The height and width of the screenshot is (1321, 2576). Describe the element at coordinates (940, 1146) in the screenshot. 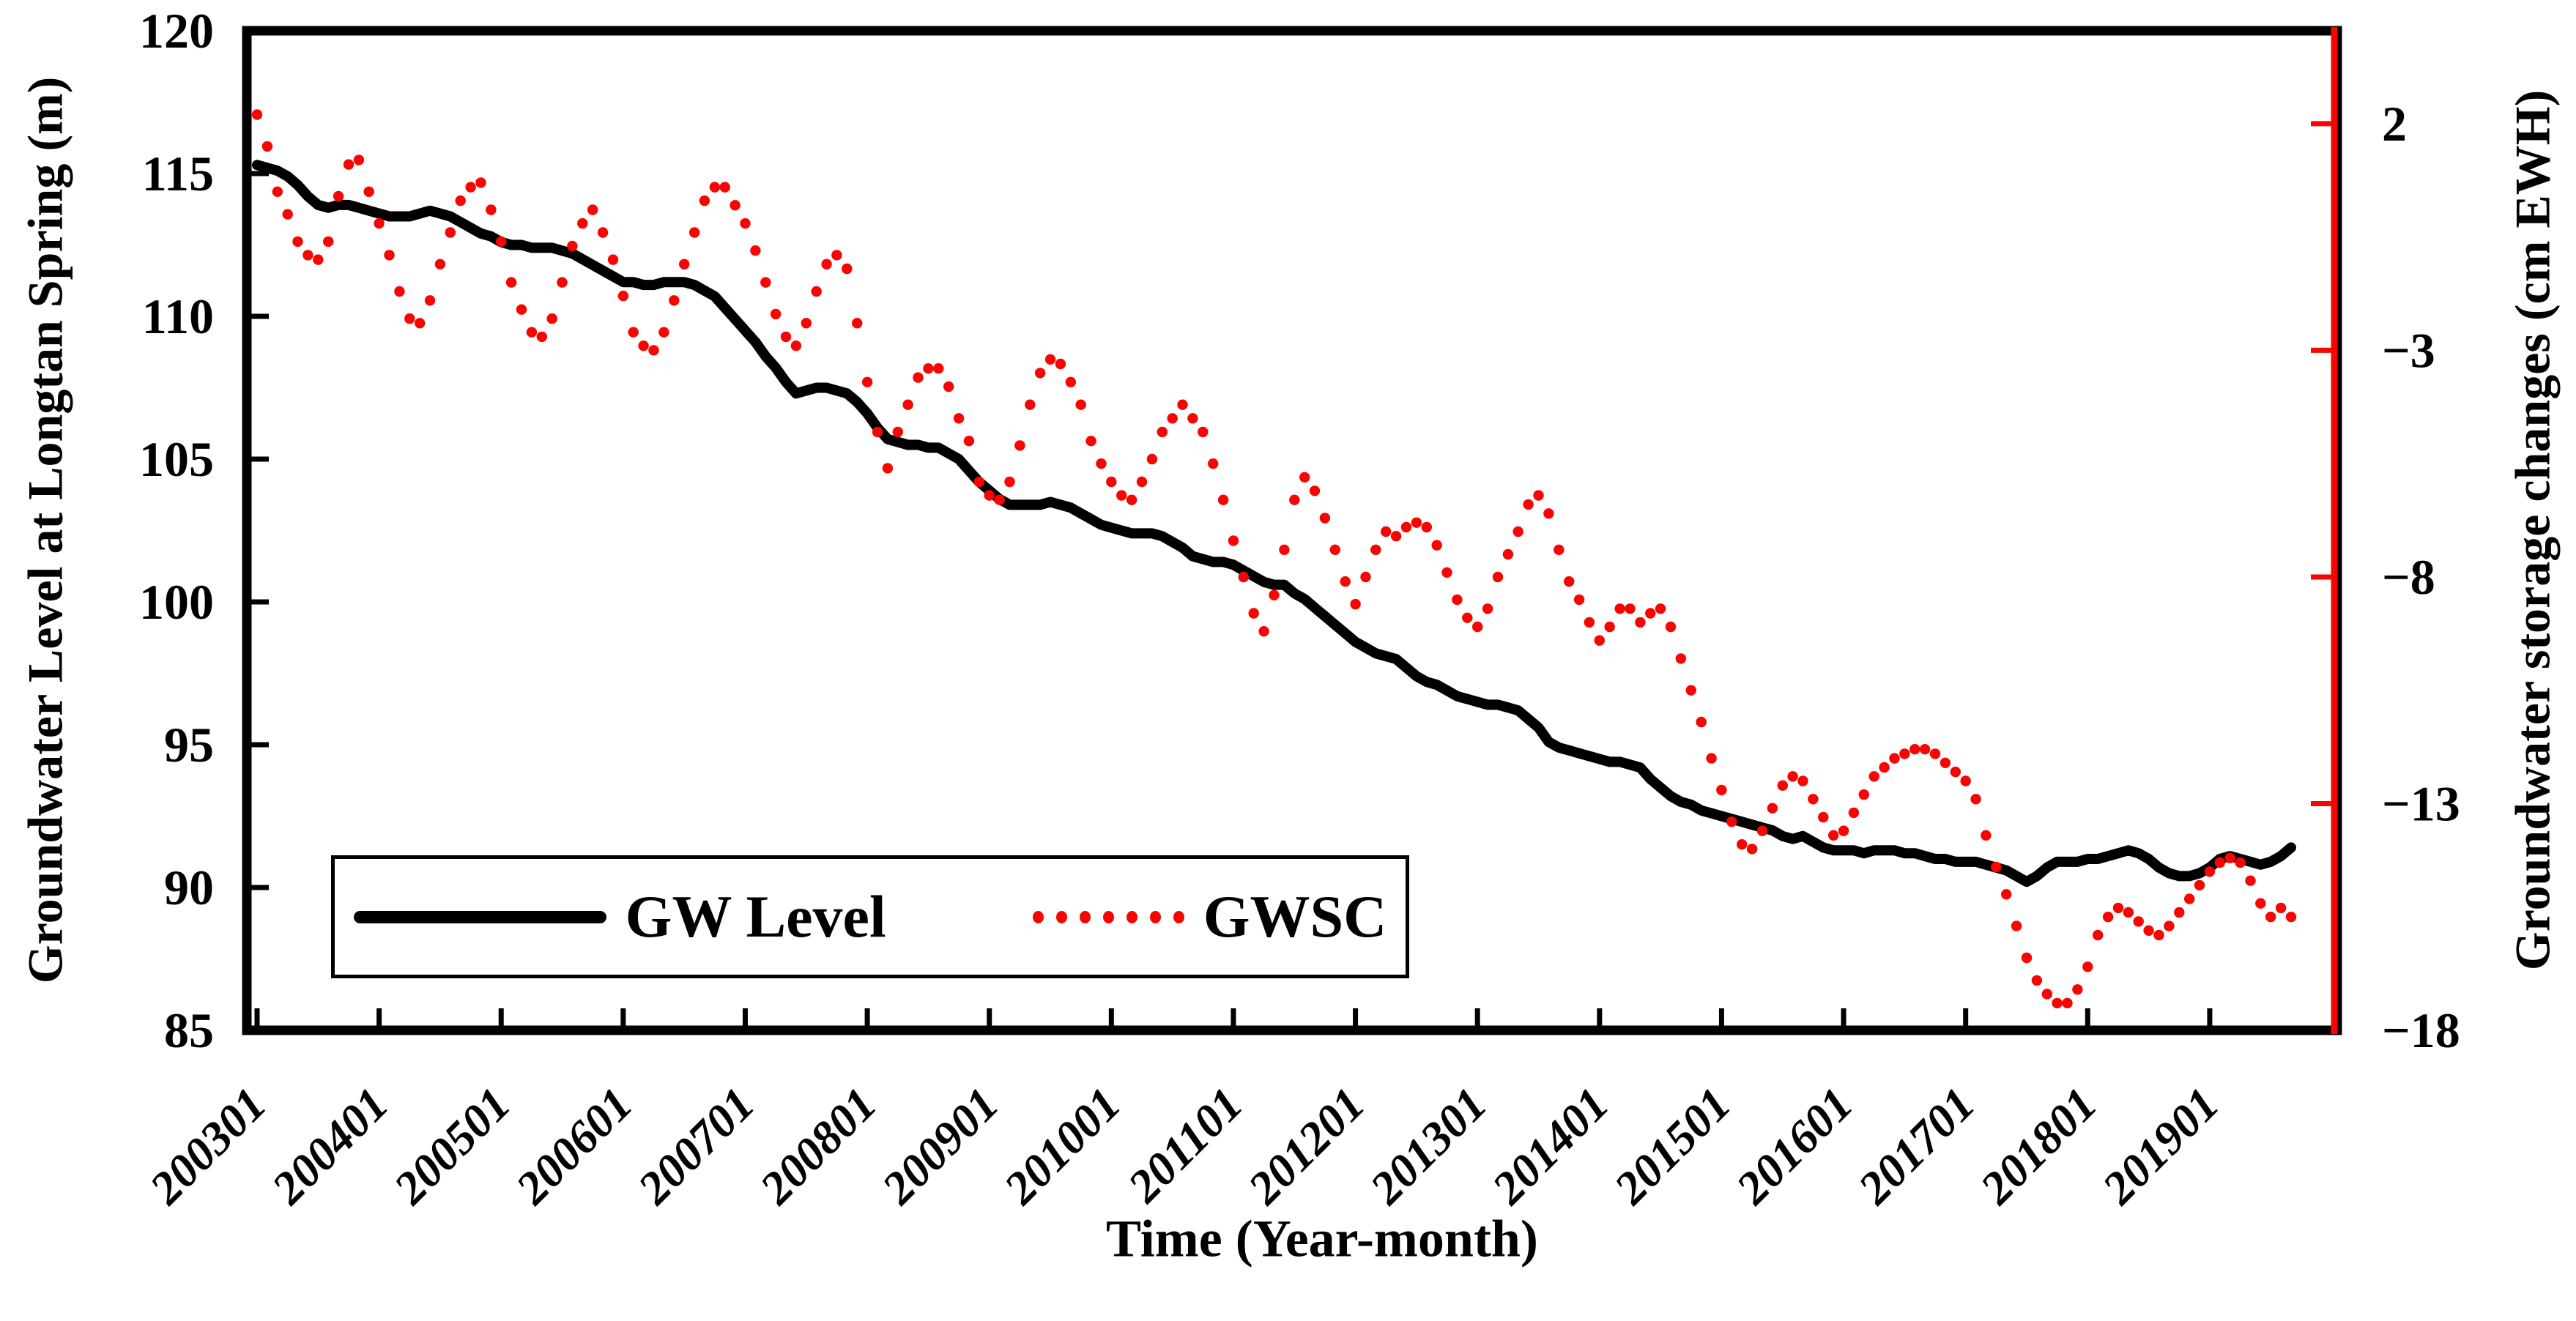

I see `x-axis-tick-label: 200901` at that location.